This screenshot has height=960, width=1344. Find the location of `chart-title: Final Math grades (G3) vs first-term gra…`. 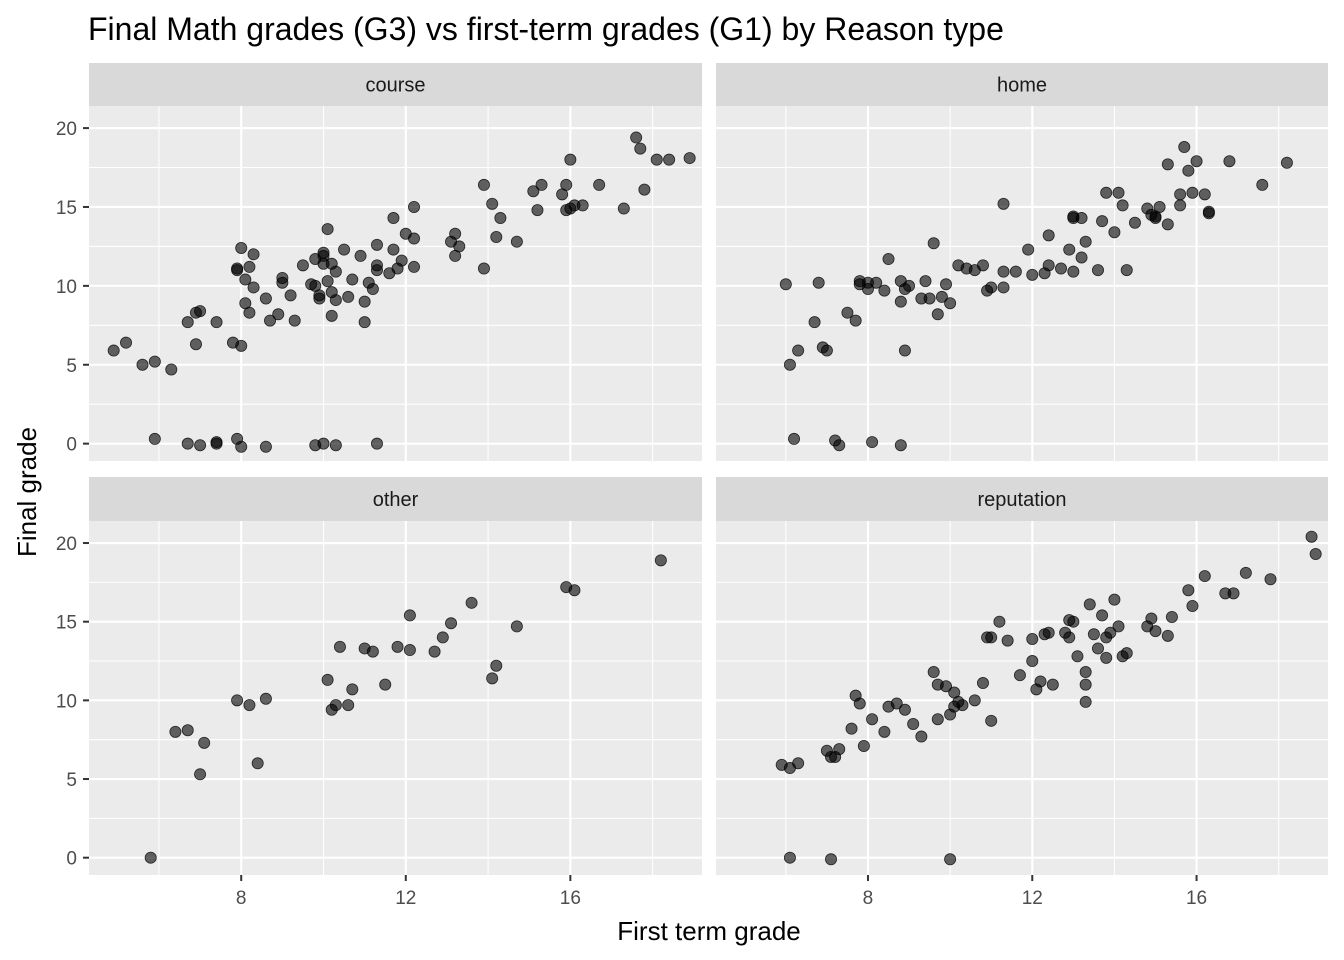

chart-title: Final Math grades (G3) vs first-term gra… is located at coordinates (546, 29).